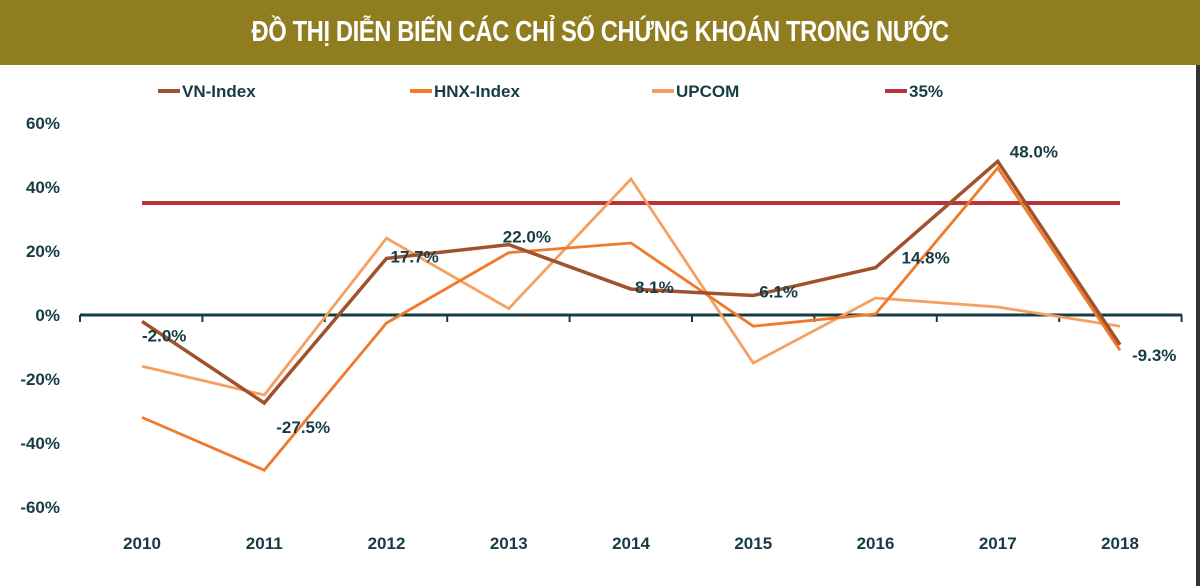  What do you see at coordinates (40, 379) in the screenshot?
I see `y-tick-label: -20%` at bounding box center [40, 379].